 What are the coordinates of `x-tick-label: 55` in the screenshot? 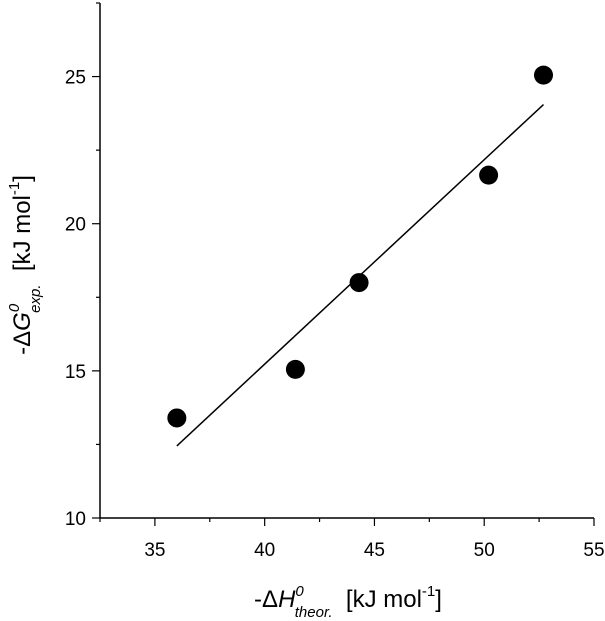 It's located at (593, 550).